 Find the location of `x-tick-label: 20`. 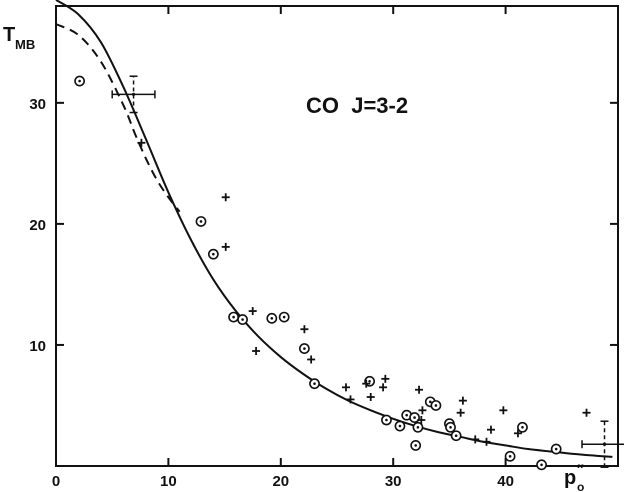

x-tick-label: 20 is located at coordinates (280, 481).